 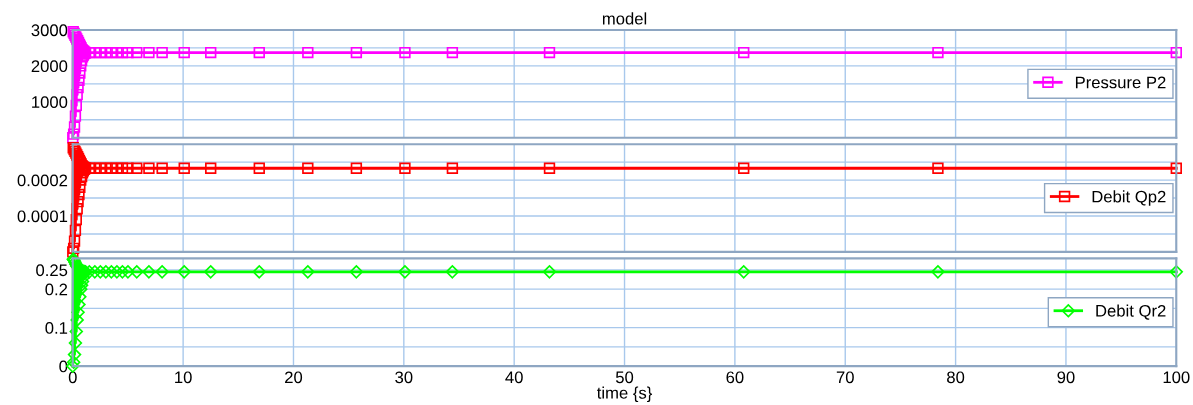 What do you see at coordinates (624, 377) in the screenshot?
I see `x-tick-label: 50` at bounding box center [624, 377].